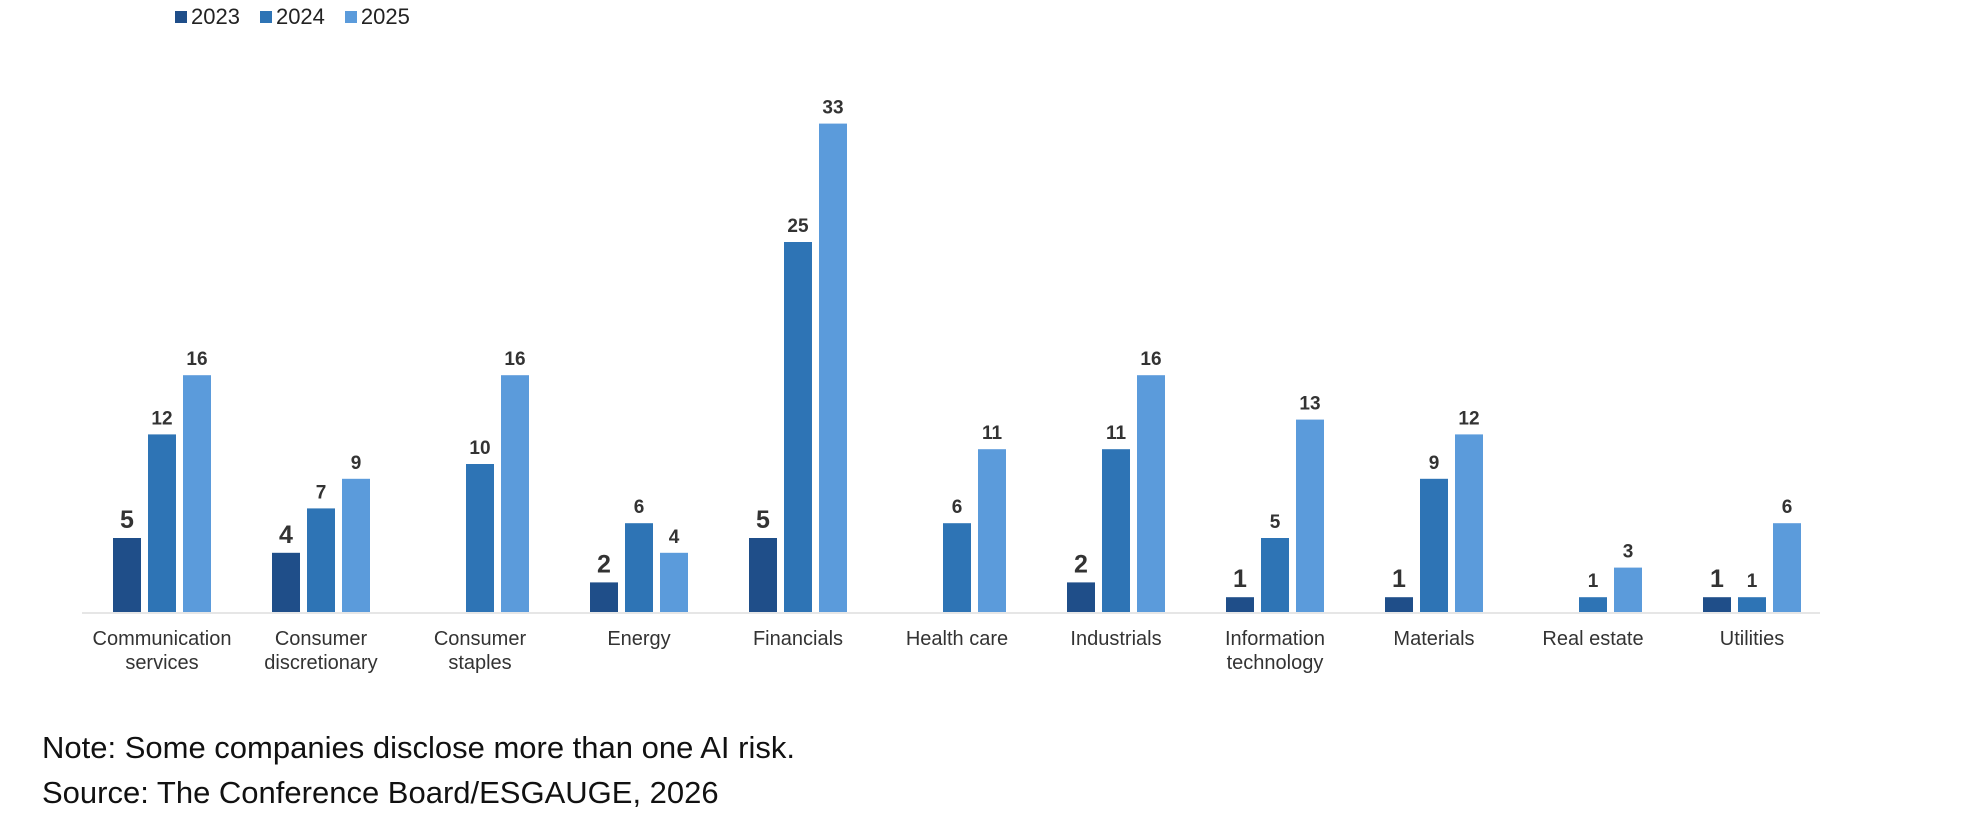 This screenshot has width=1988, height=814. I want to click on category-label-7-0: Information, so click(1275, 639).